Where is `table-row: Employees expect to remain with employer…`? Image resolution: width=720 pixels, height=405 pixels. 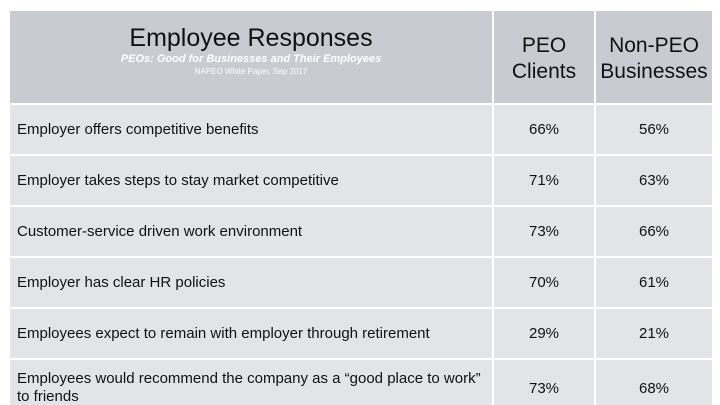
table-row: Employees expect to remain with employer… is located at coordinates (361, 333).